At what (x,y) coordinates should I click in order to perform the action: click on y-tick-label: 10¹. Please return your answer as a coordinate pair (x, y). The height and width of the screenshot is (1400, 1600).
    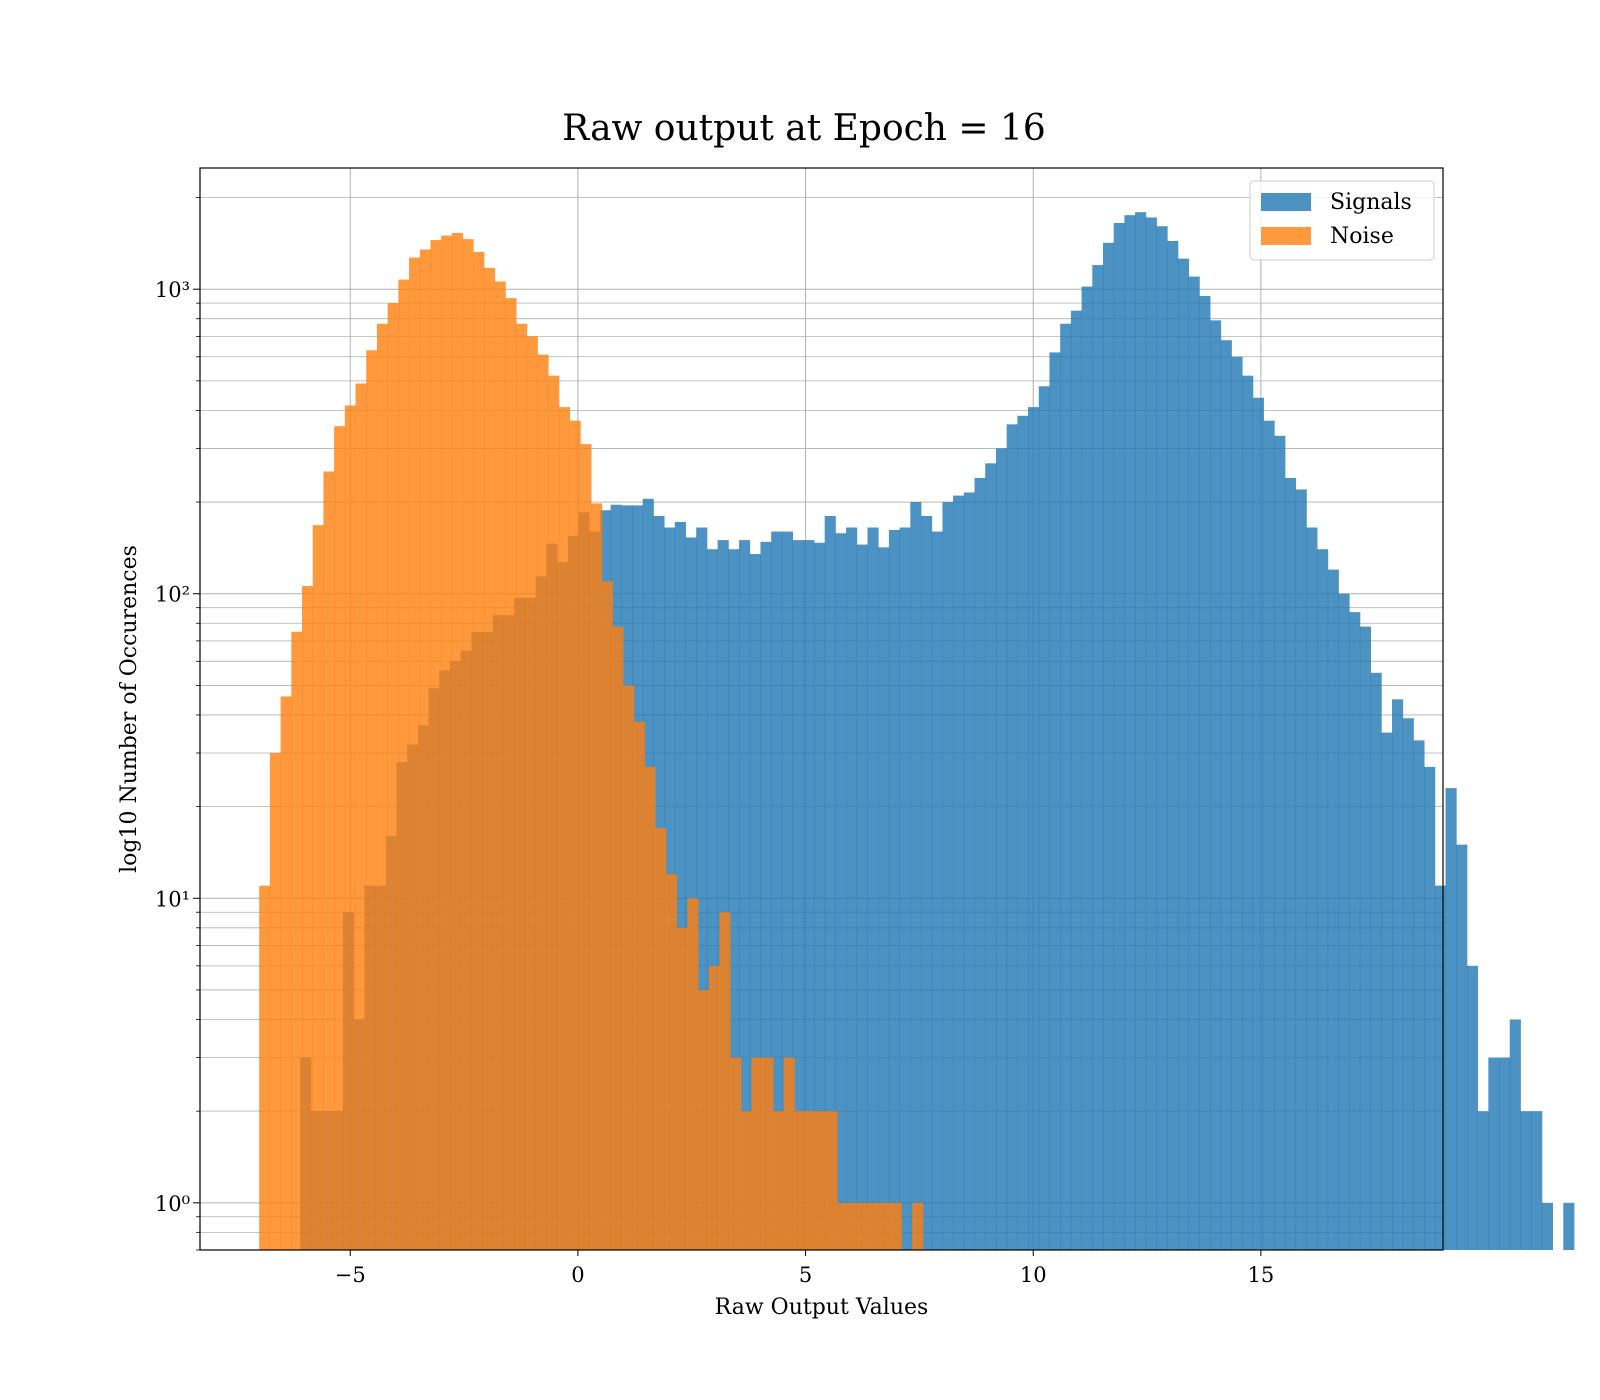
    Looking at the image, I should click on (172, 899).